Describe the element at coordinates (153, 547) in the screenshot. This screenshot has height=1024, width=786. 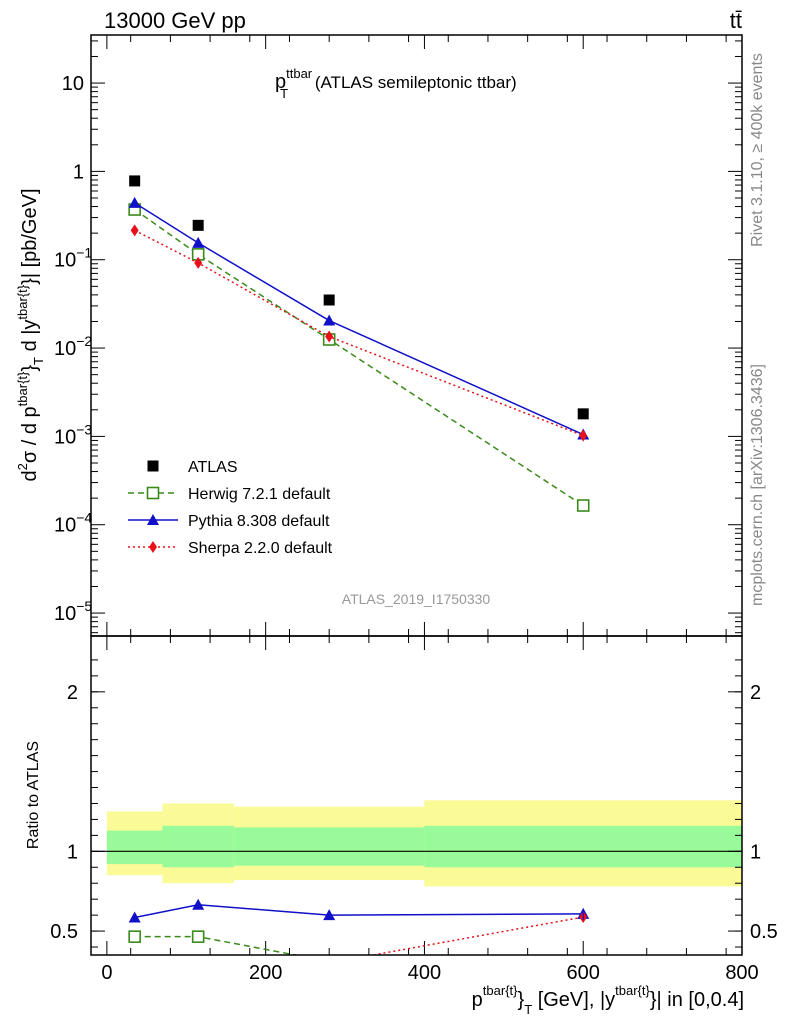
I see `legend-marker-sherpa` at that location.